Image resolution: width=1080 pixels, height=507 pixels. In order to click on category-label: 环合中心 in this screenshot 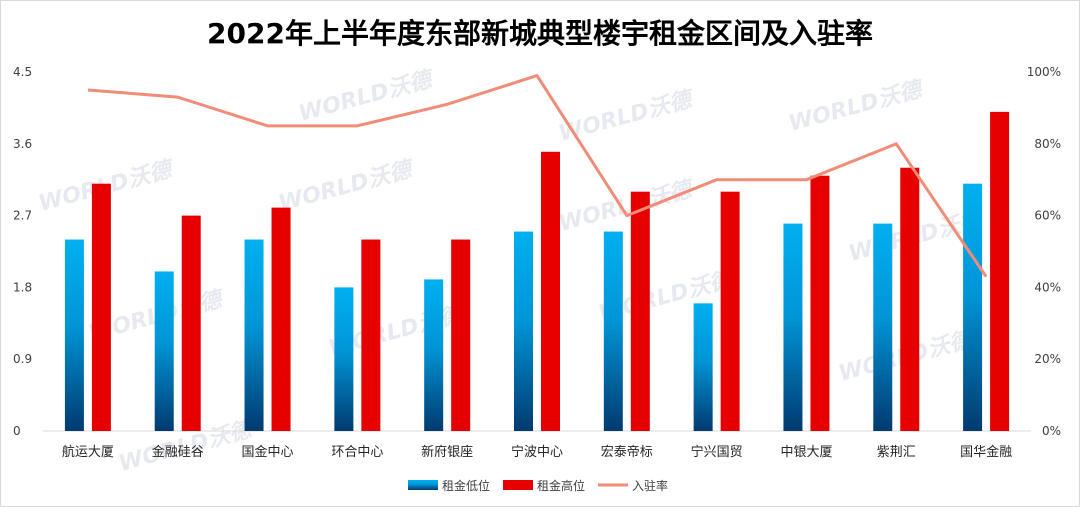, I will do `click(357, 452)`.